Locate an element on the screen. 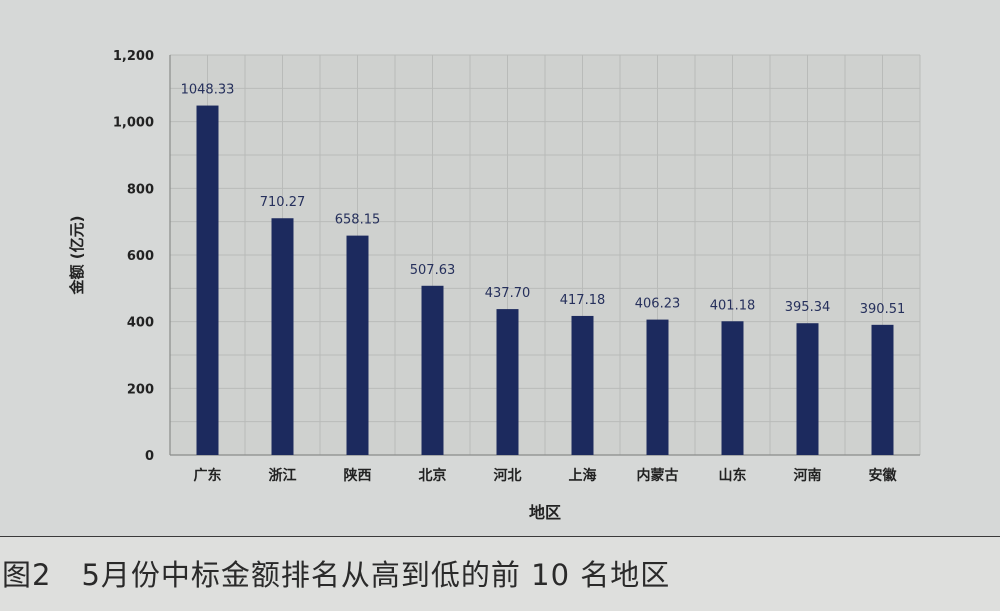 The width and height of the screenshot is (1000, 611). y-tick-label: 800 is located at coordinates (140, 189).